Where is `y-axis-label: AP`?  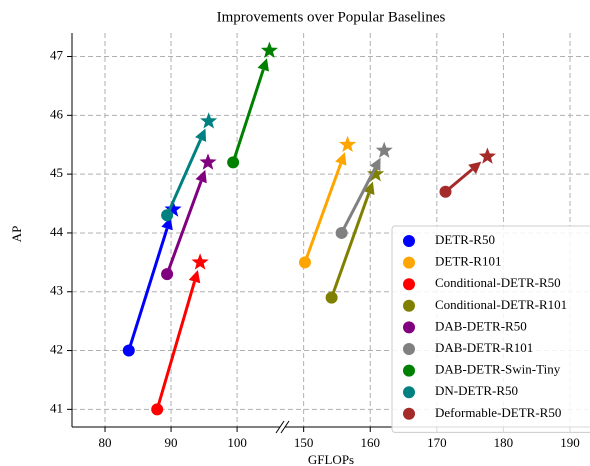 y-axis-label: AP is located at coordinates (16, 234).